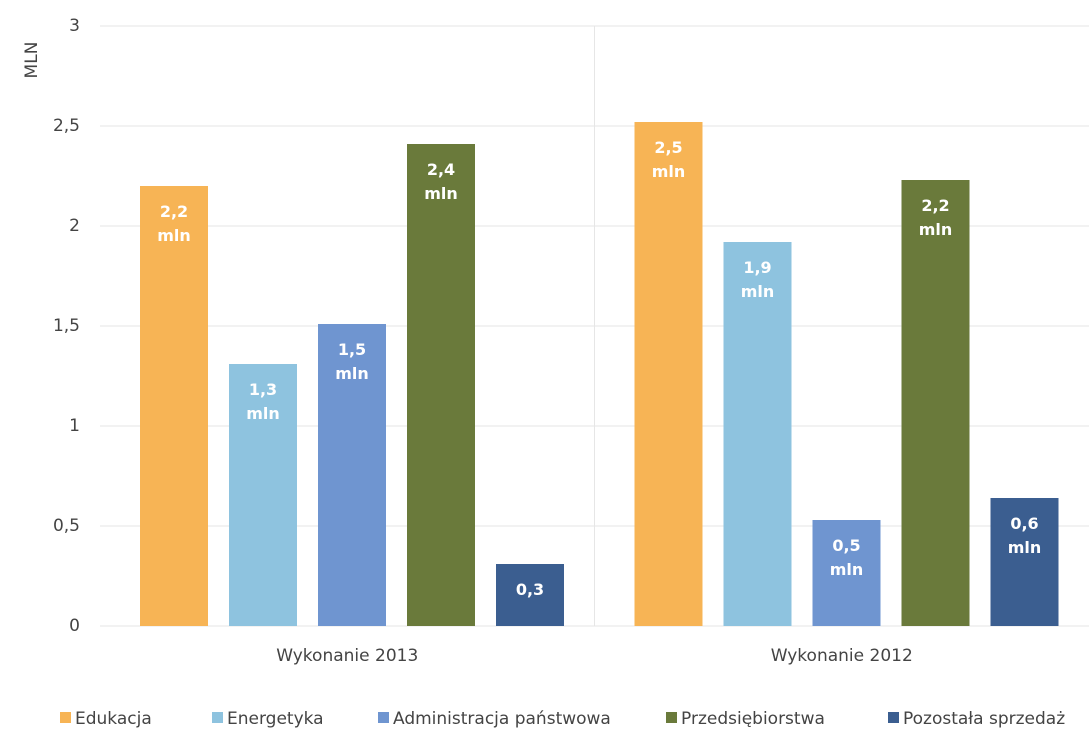 This screenshot has width=1089, height=733. Describe the element at coordinates (842, 656) in the screenshot. I see `x-tick-label: Wykonanie 2012` at that location.